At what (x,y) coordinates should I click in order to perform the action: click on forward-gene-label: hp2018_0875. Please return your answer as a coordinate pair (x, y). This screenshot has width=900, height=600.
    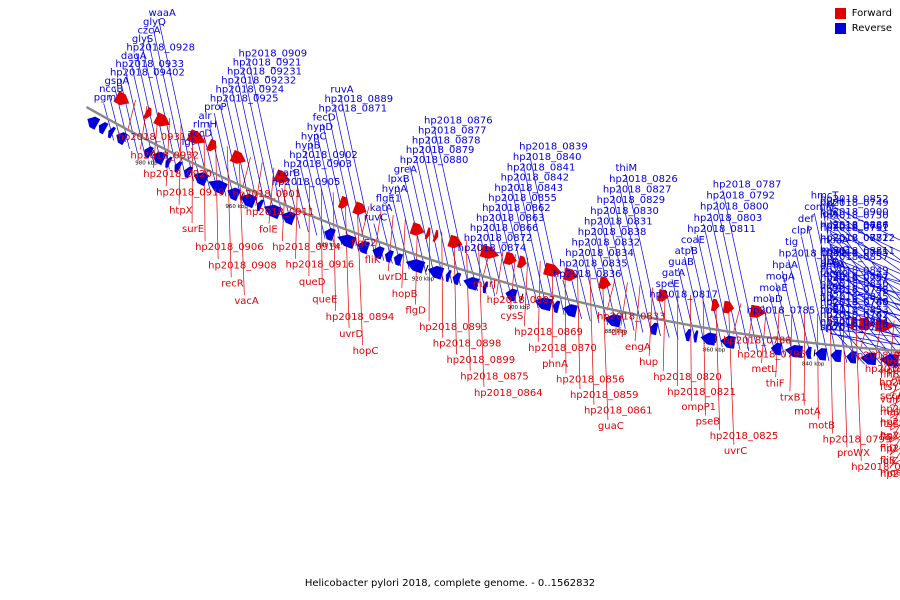
    Looking at the image, I should click on (494, 377).